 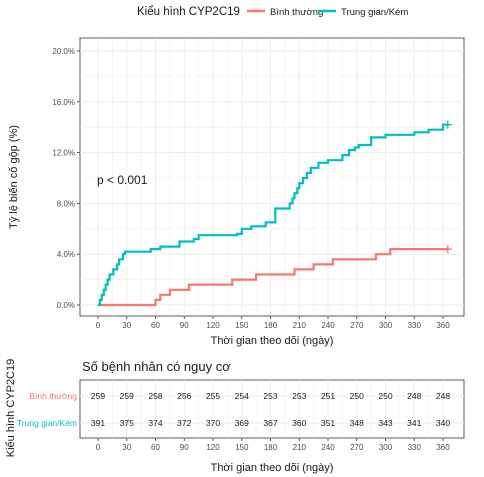 What do you see at coordinates (184, 447) in the screenshot?
I see `risk-x-tick-label: 90` at bounding box center [184, 447].